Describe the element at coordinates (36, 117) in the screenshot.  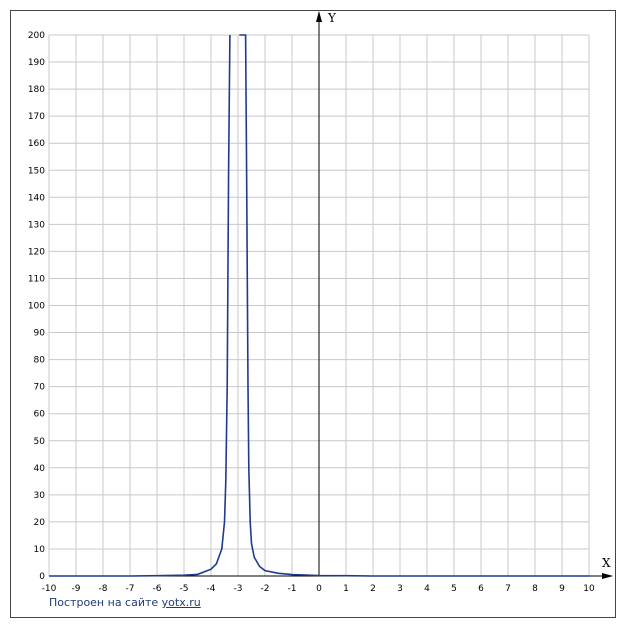
I see `y-tick-label: 170` at that location.